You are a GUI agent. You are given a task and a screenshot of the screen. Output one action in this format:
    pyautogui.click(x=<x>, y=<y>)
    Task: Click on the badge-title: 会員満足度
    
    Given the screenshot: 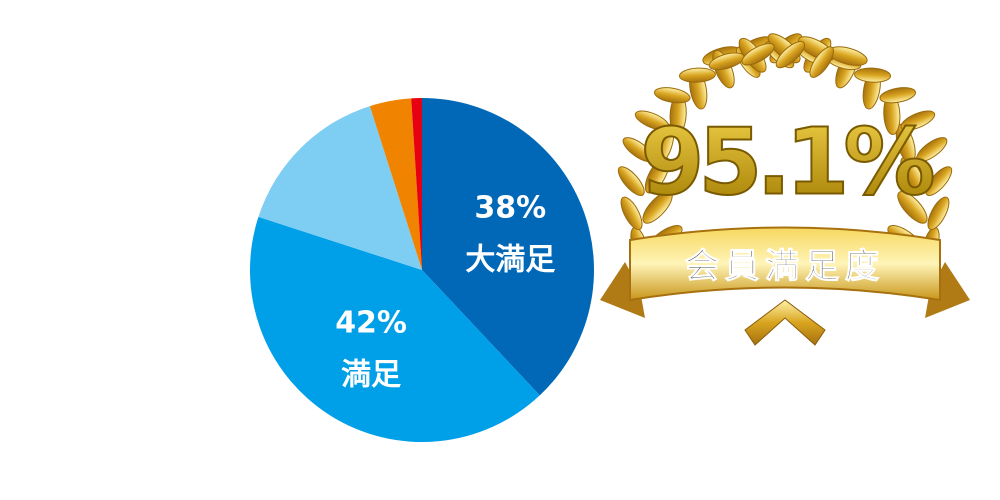 What is the action you would take?
    pyautogui.click(x=785, y=267)
    